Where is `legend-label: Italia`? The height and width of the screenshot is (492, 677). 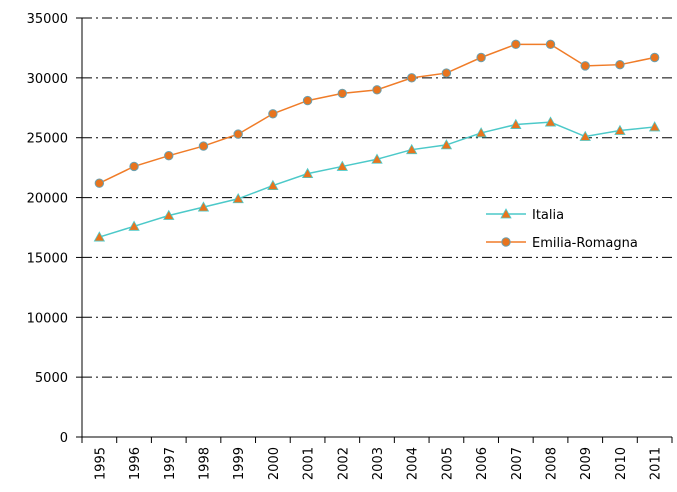
legend-label: Italia is located at coordinates (548, 215).